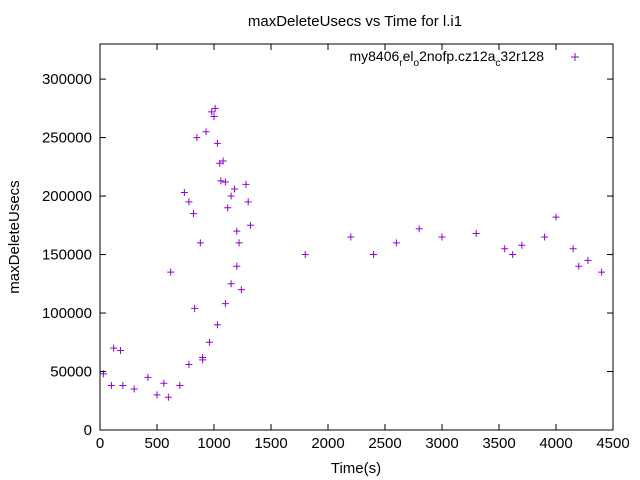 This screenshot has height=480, width=640. I want to click on x-tick-label: 3000, so click(441, 443).